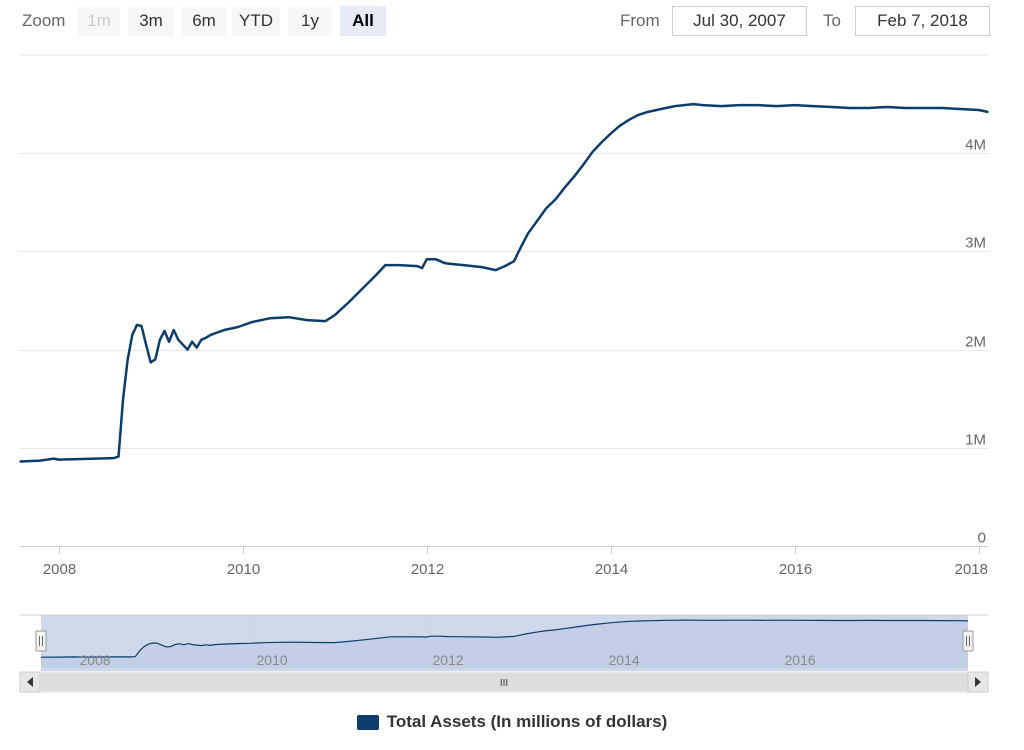  I want to click on x-axis: 2008 2010 2012 2014 2016 2018, so click(515, 562).